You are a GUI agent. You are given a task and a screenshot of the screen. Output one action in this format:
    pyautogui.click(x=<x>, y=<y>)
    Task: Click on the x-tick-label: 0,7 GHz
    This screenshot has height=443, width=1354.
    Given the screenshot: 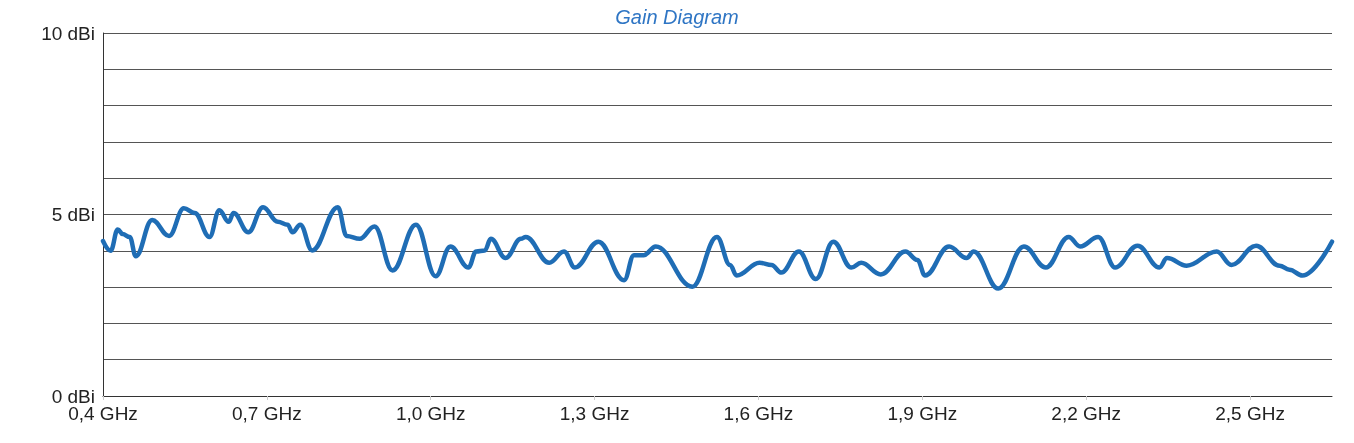 What is the action you would take?
    pyautogui.click(x=267, y=413)
    